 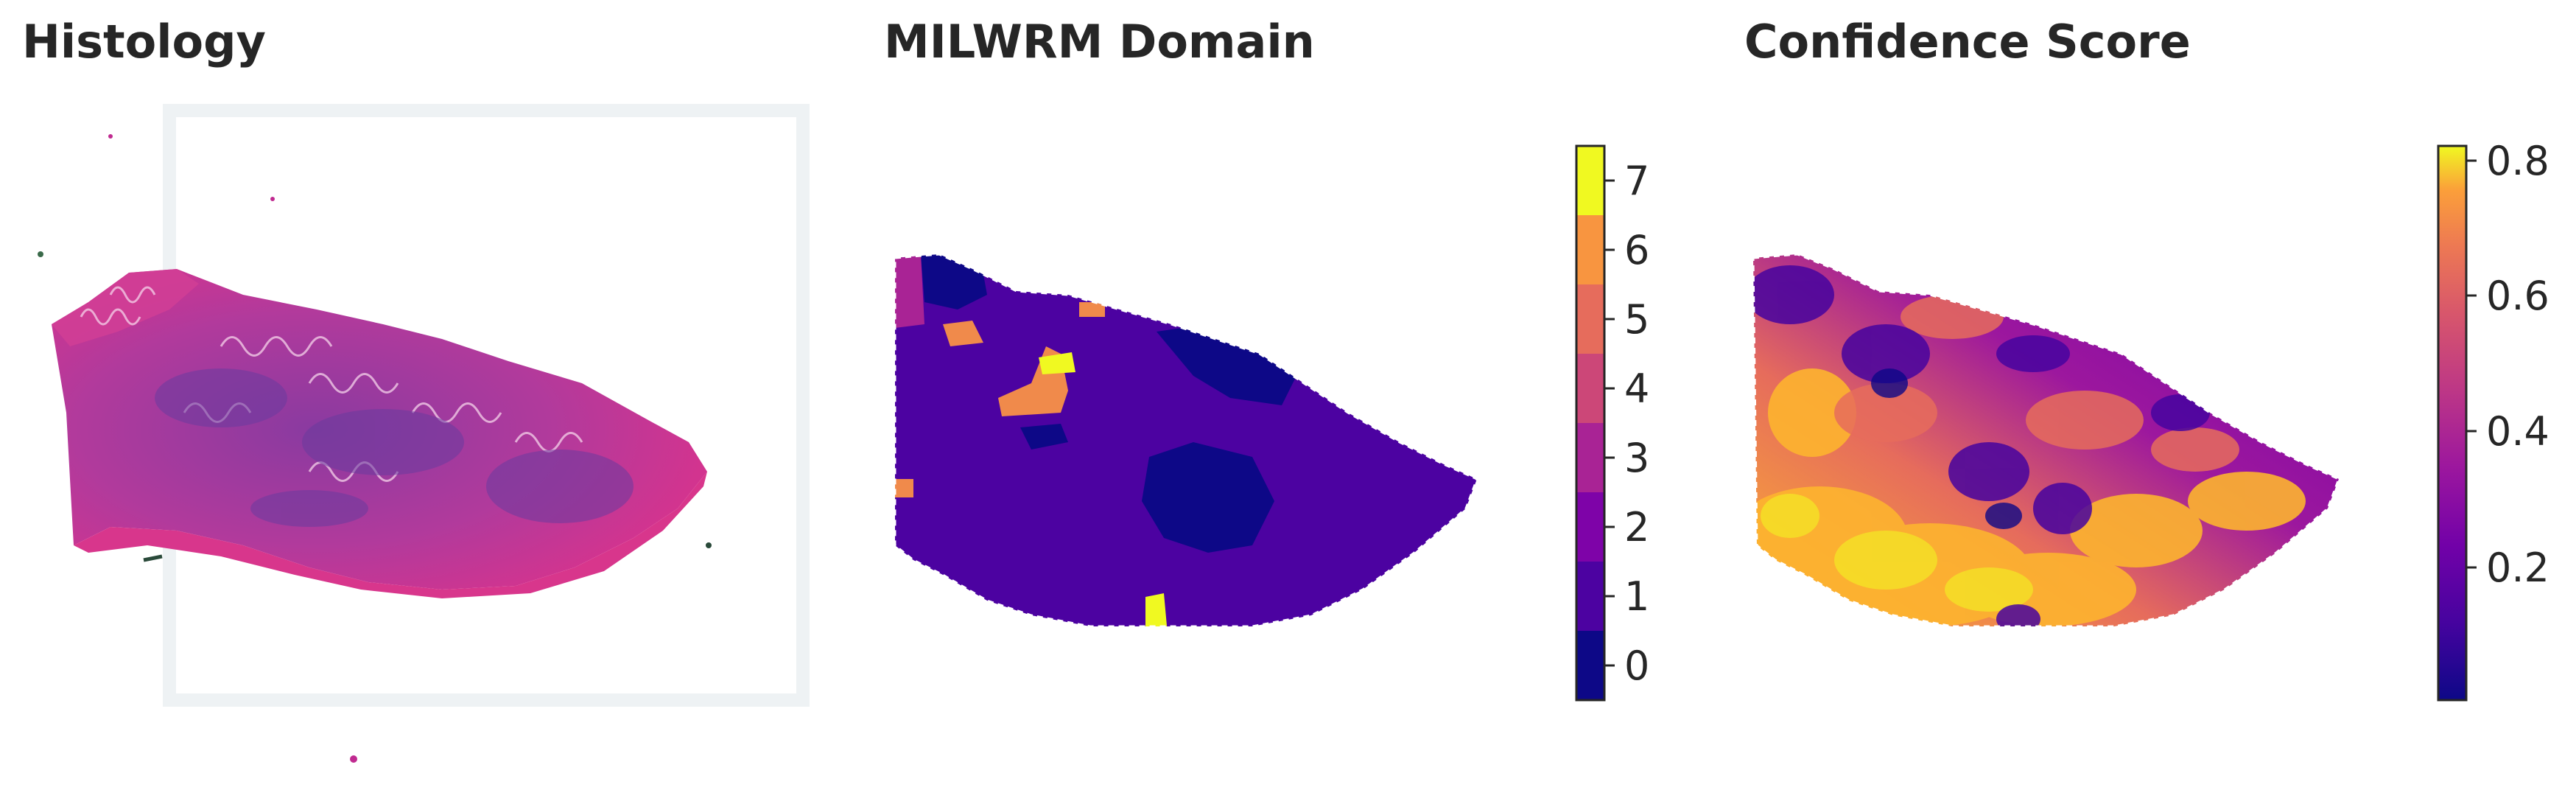 I want to click on domain-tick-1: 1, so click(x=1636, y=596).